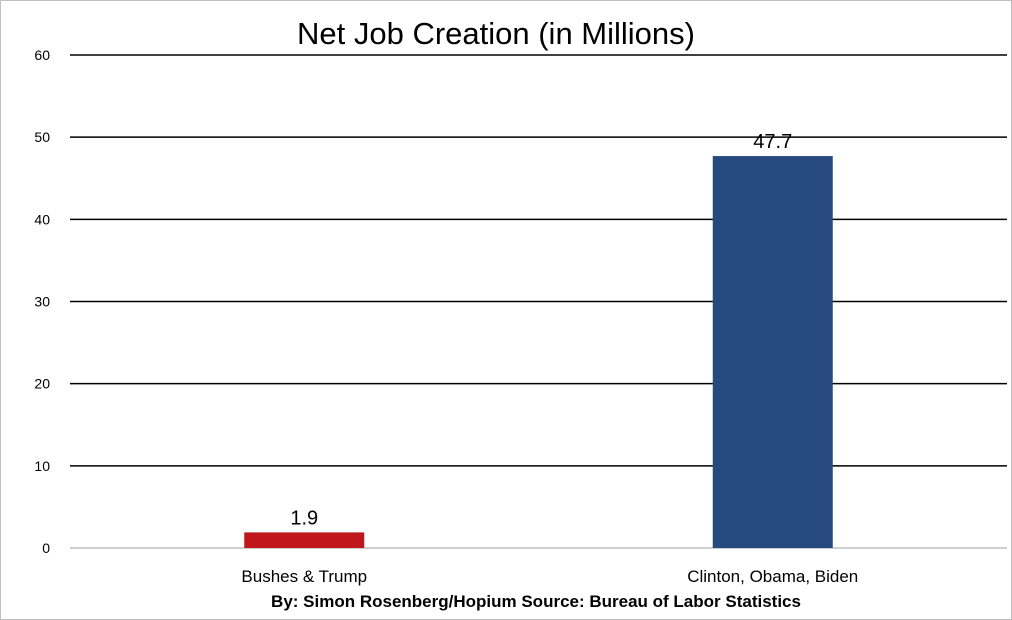 Image resolution: width=1012 pixels, height=620 pixels. Describe the element at coordinates (304, 576) in the screenshot. I see `x-category-label: Bushes & Trump` at that location.